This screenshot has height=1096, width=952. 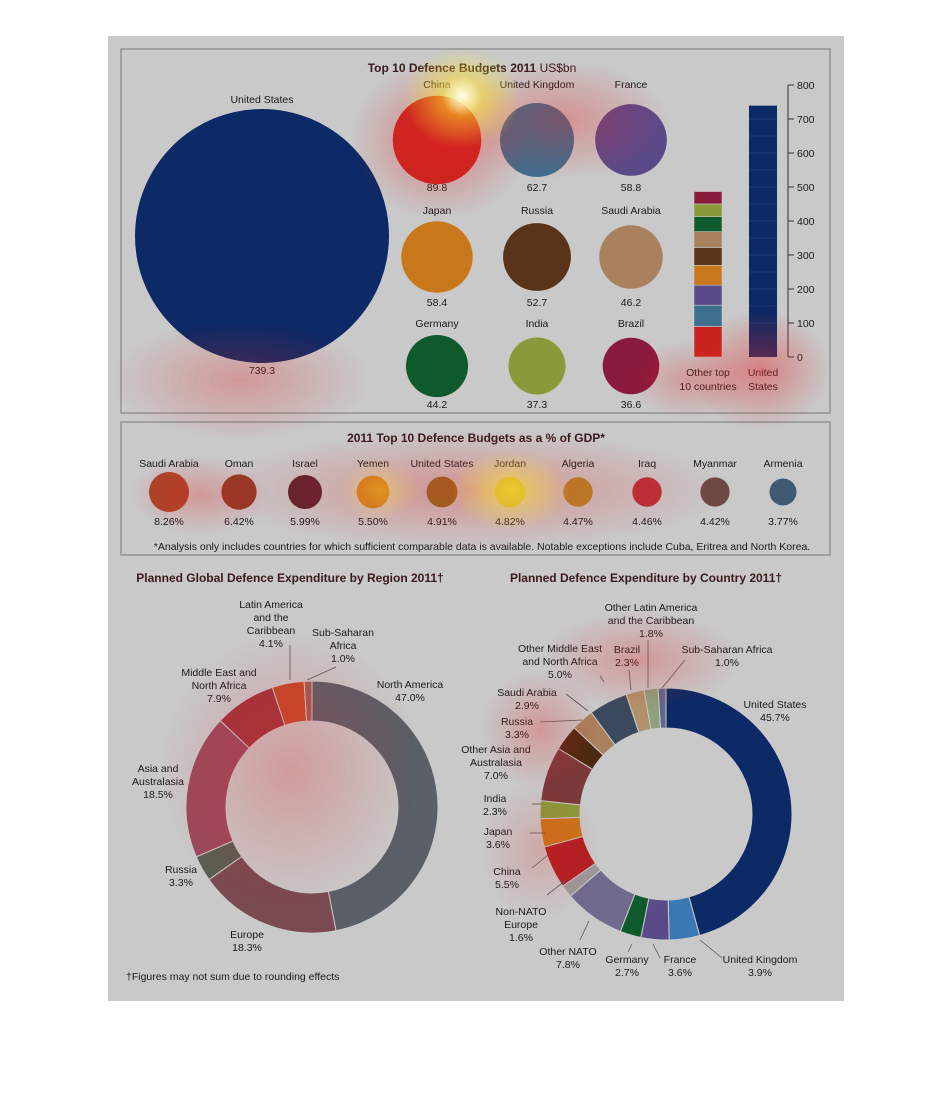 I want to click on budgets-title: Top 10 Defence Budgets 2011 US$bn, so click(x=472, y=68).